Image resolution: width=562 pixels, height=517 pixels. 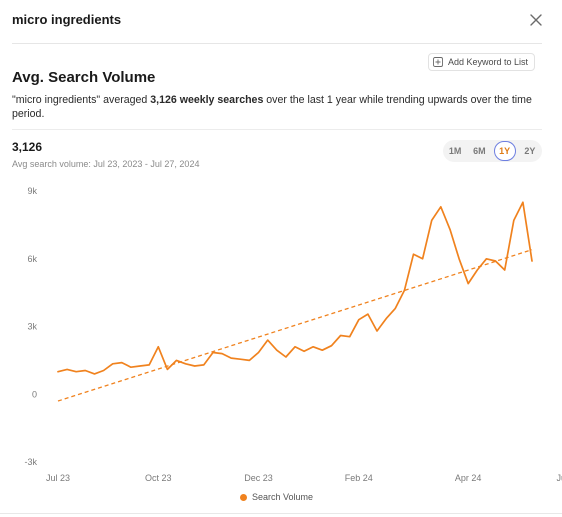 What do you see at coordinates (277, 129) in the screenshot?
I see `section-divider` at bounding box center [277, 129].